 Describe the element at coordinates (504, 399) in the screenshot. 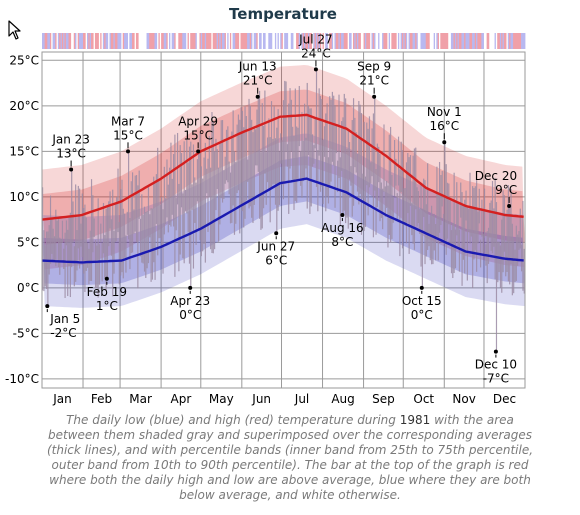

I see `x-tick-label: Dec` at that location.